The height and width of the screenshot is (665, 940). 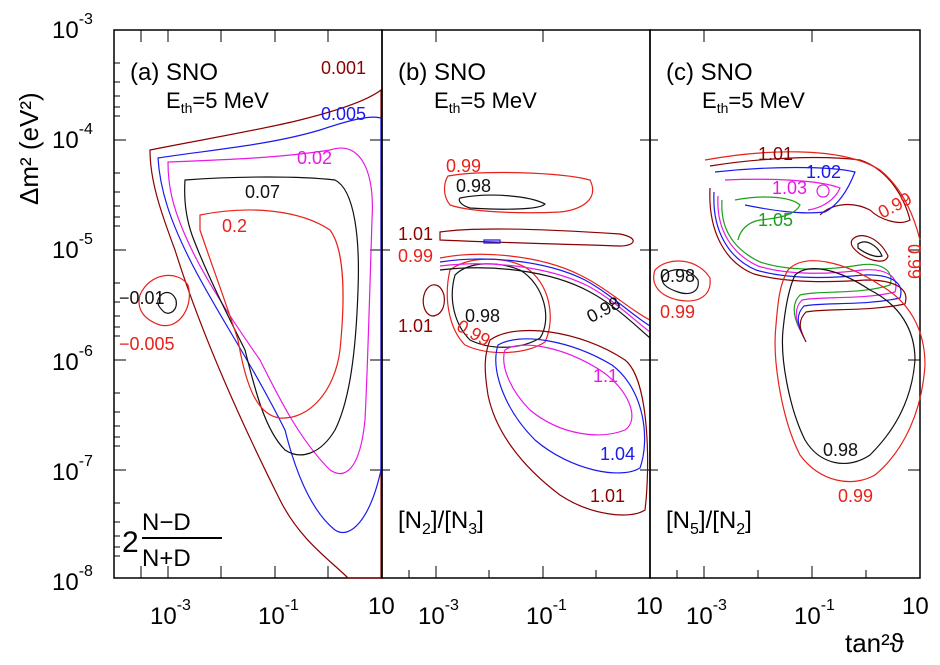 I want to click on y-tick-label: 10⁻⁵, so click(x=72, y=247).